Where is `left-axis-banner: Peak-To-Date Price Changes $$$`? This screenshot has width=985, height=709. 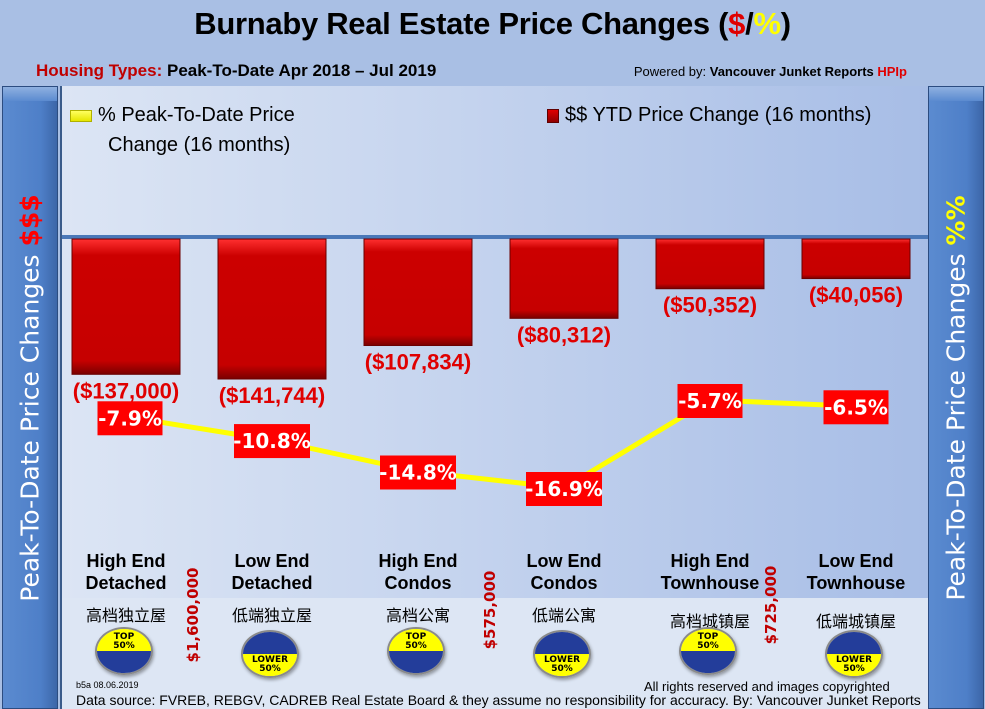
left-axis-banner: Peak-To-Date Price Changes $$$ is located at coordinates (30, 397).